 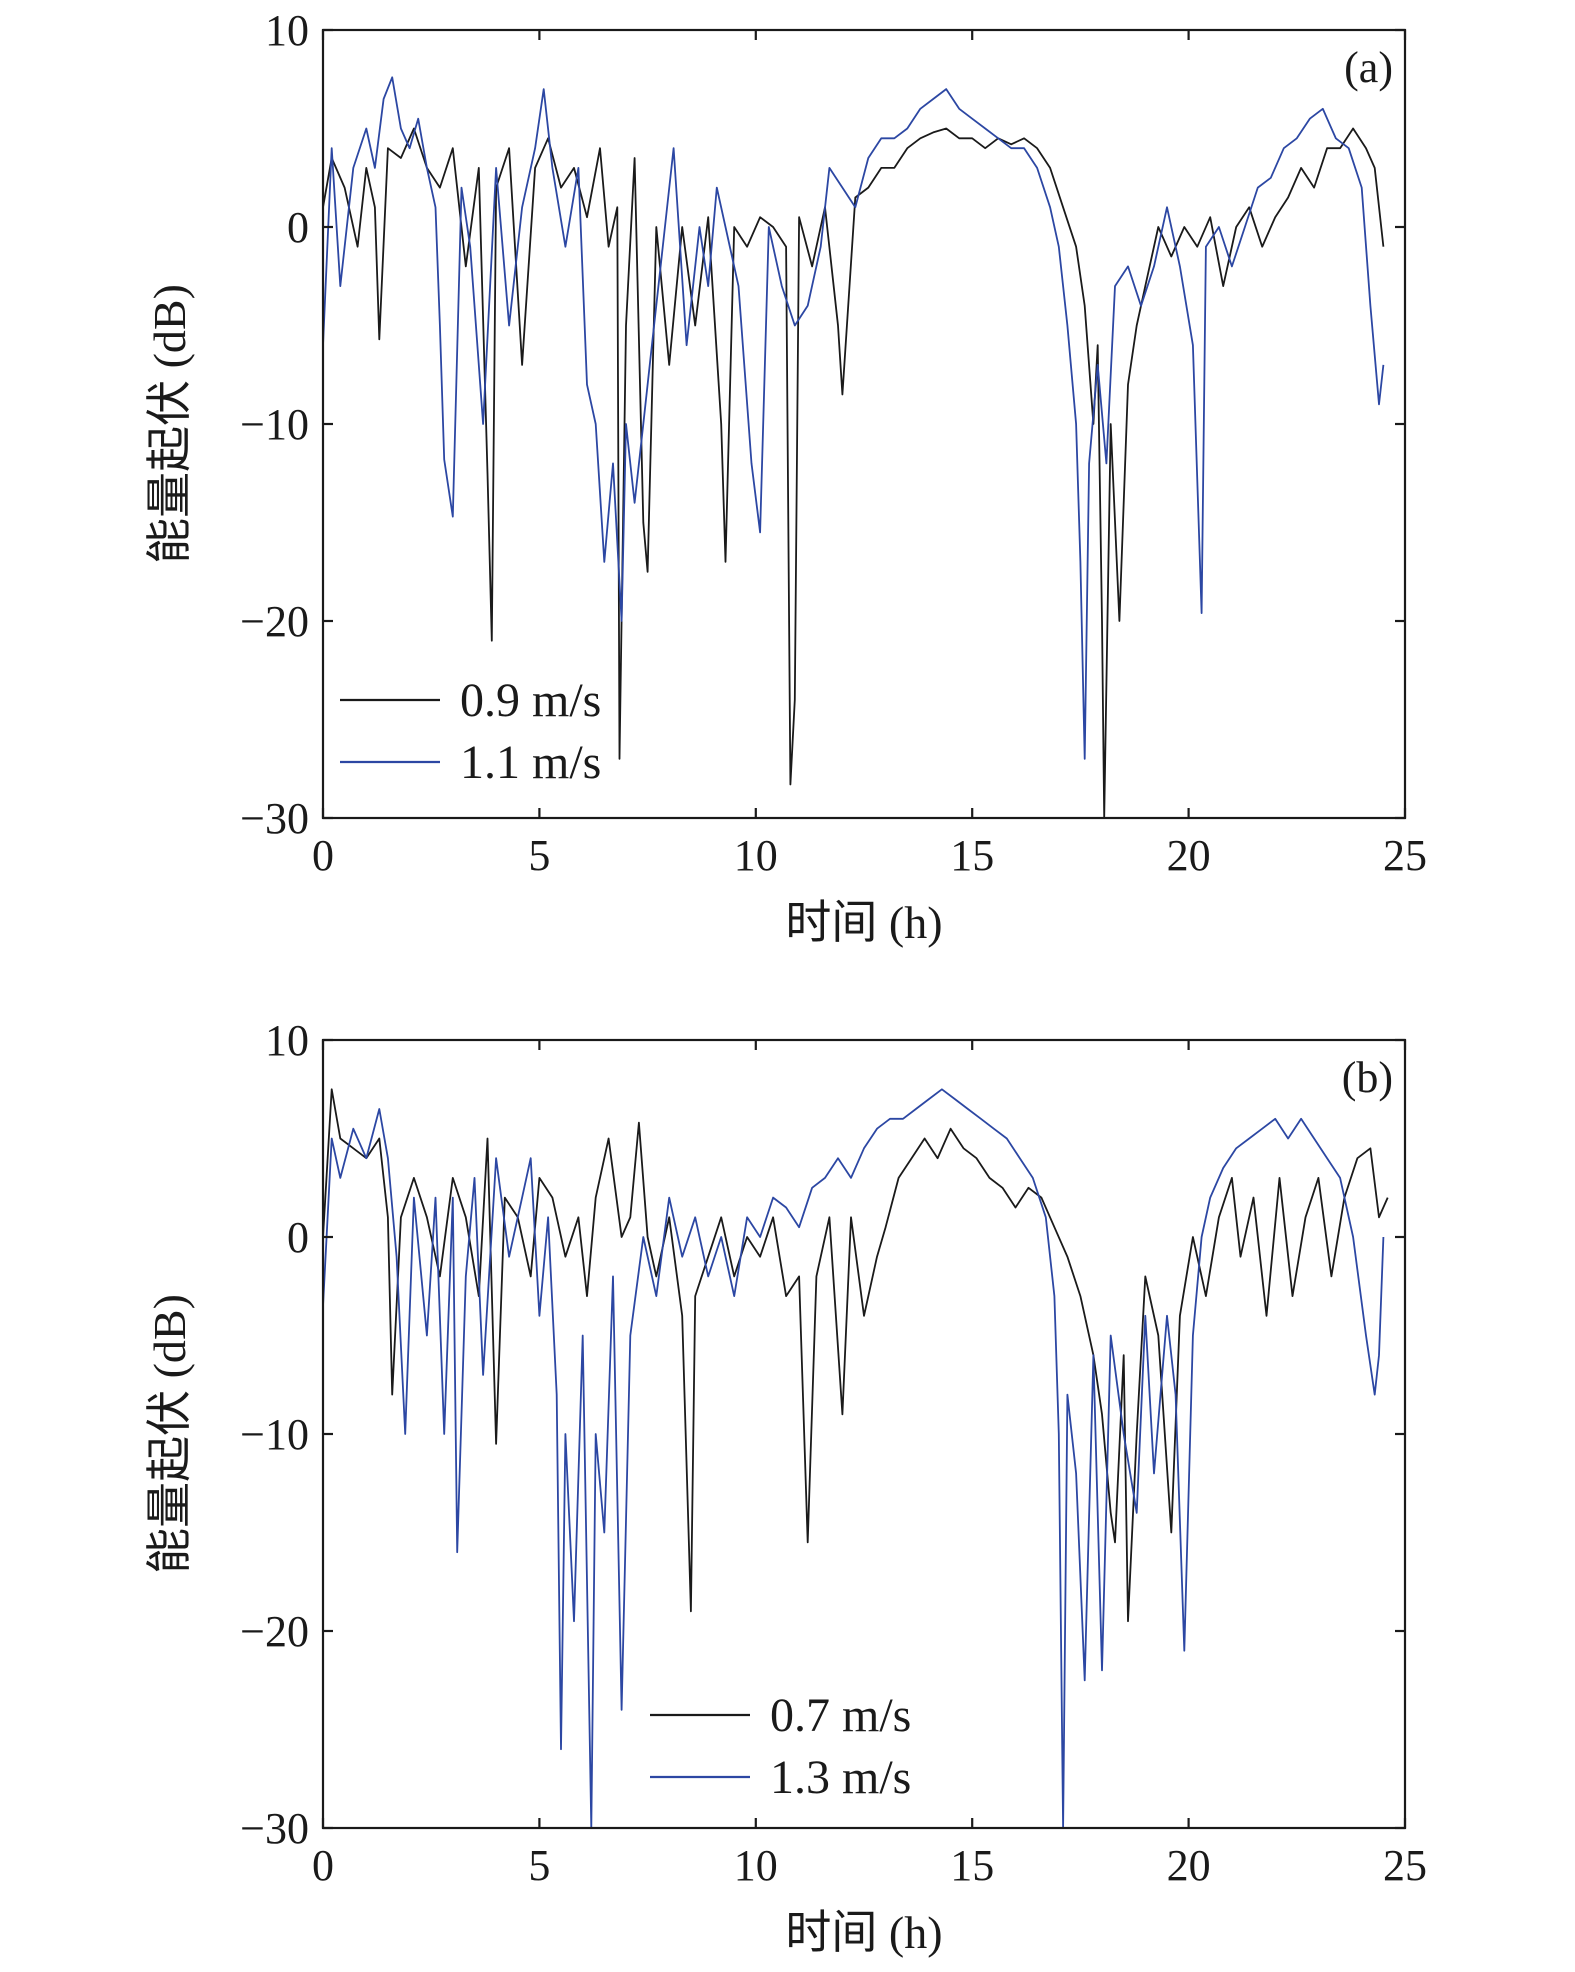 I want to click on legend: 0.7 m/s 1.3 m/s, so click(x=780, y=1746).